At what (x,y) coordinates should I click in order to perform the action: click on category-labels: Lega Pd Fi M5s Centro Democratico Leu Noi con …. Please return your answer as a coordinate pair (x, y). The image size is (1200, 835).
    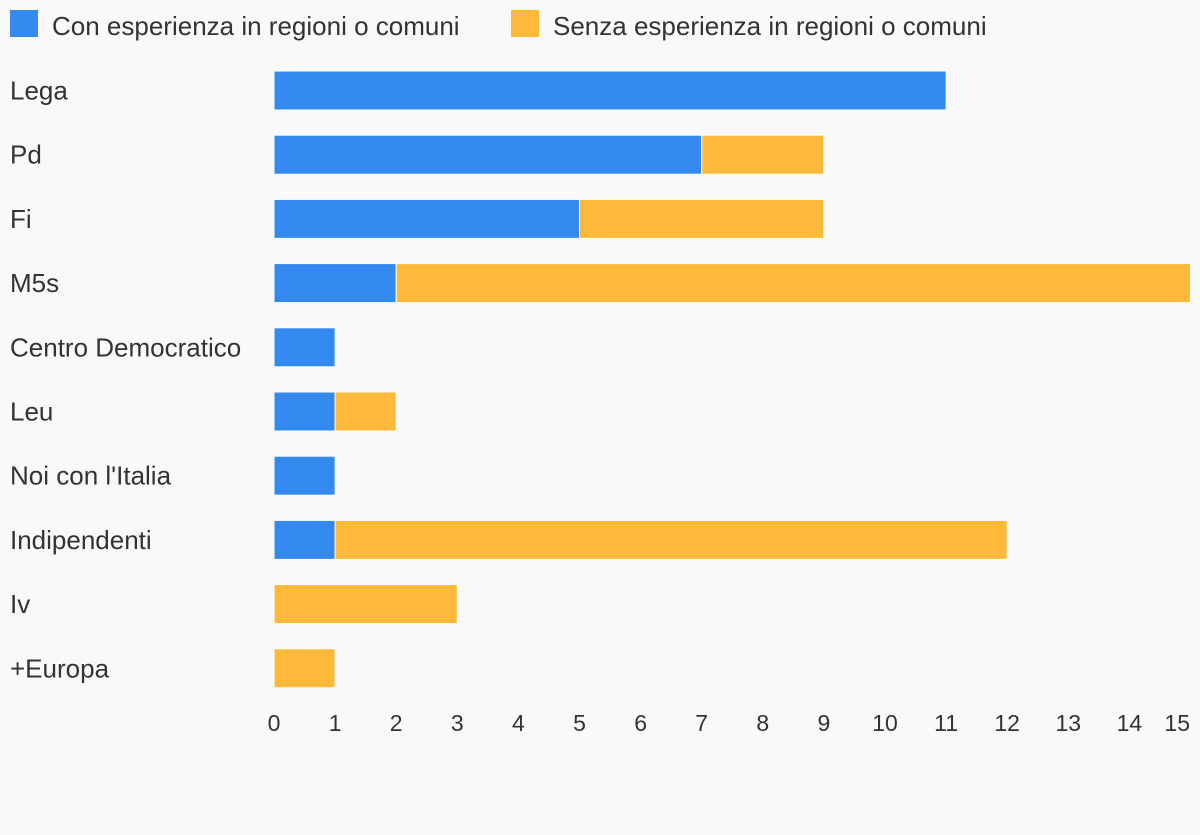
    Looking at the image, I should click on (125, 380).